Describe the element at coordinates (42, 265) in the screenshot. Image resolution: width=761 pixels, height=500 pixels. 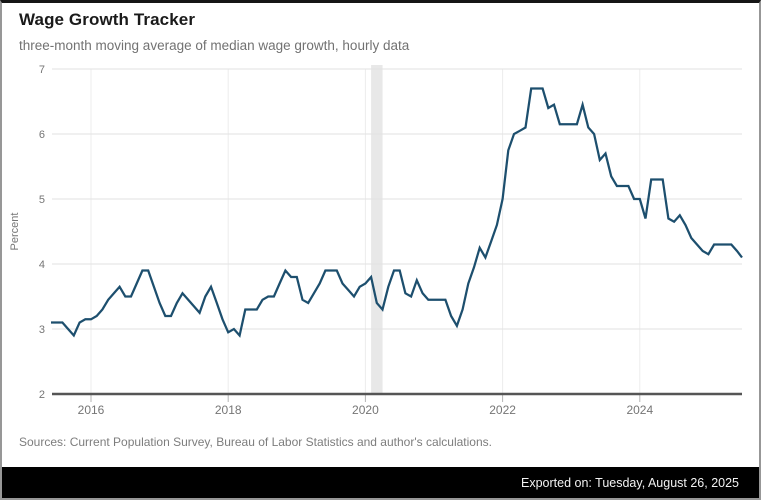
I see `y-tick-label: 4` at that location.